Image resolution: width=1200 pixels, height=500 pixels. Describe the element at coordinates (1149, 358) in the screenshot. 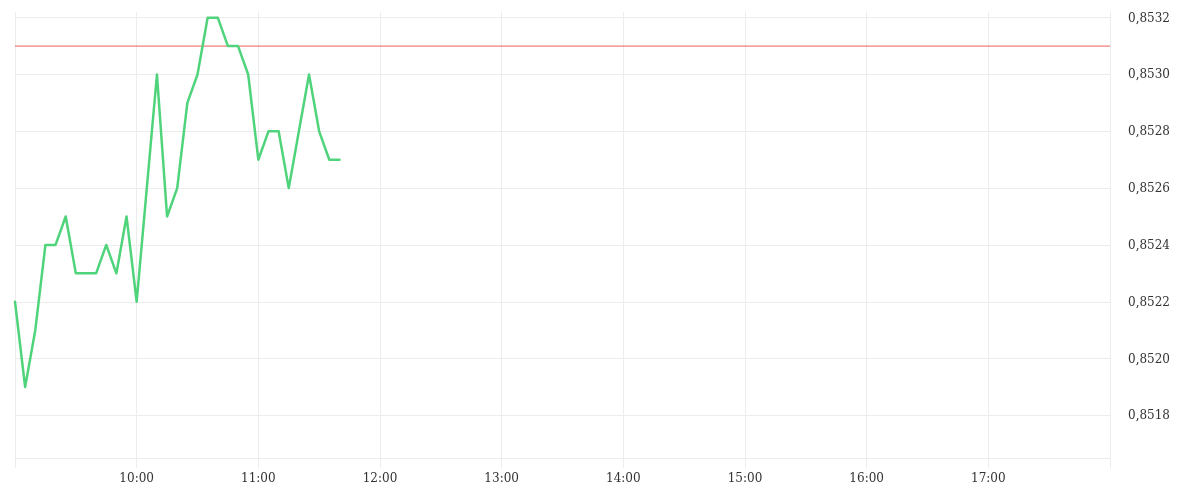

I see `y-tick-label: 0,8520` at that location.